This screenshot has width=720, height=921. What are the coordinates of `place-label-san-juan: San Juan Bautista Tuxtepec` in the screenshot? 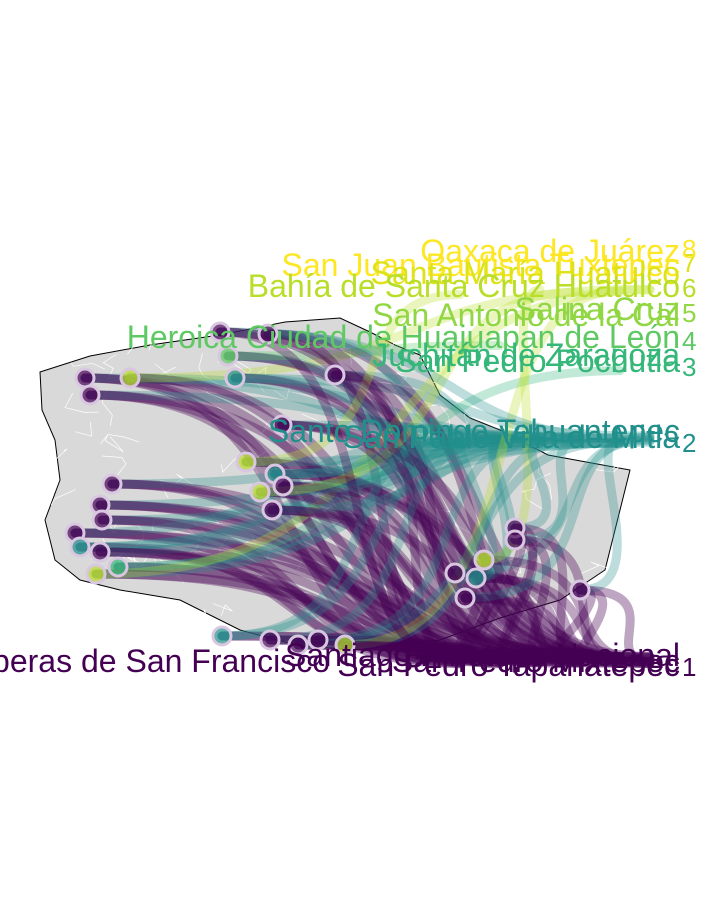 It's located at (481, 265).